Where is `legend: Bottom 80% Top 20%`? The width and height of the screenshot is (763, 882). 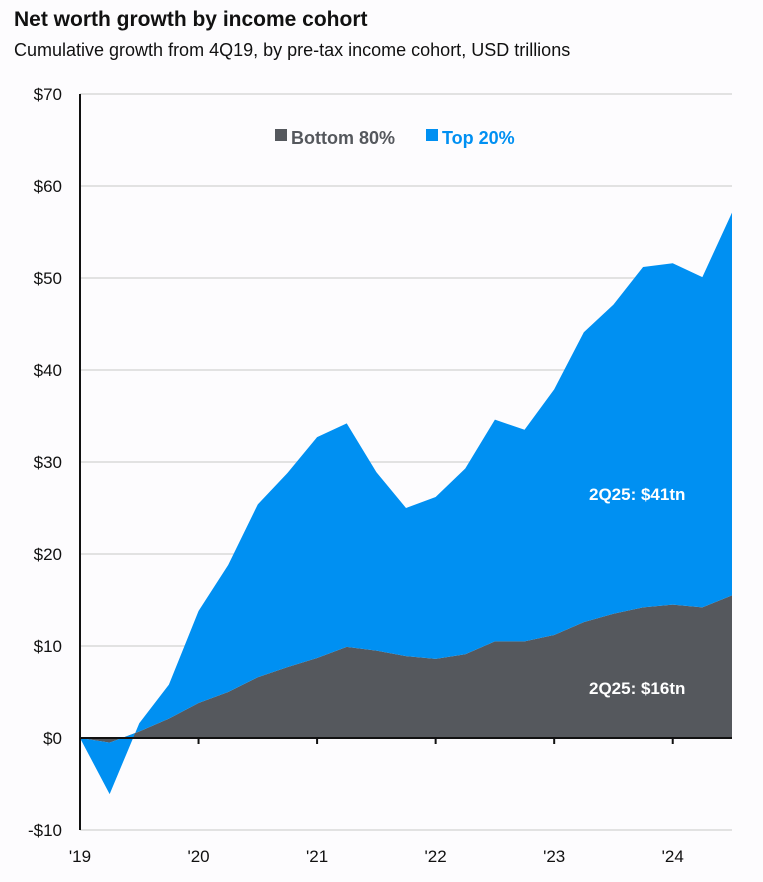
legend: Bottom 80% Top 20% is located at coordinates (395, 138).